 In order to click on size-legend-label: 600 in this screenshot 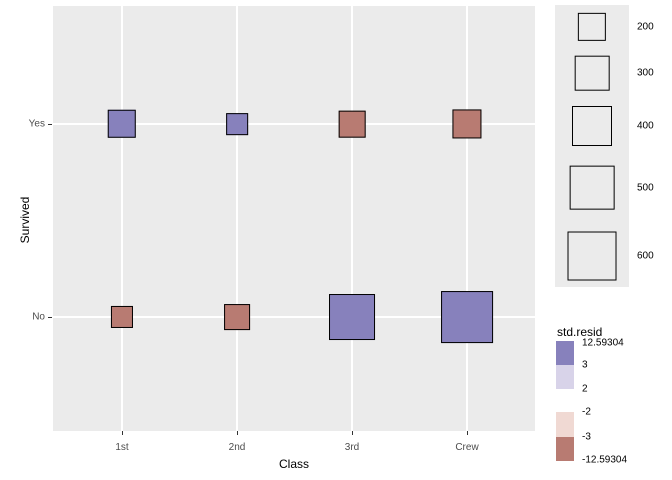, I will do `click(645, 256)`.